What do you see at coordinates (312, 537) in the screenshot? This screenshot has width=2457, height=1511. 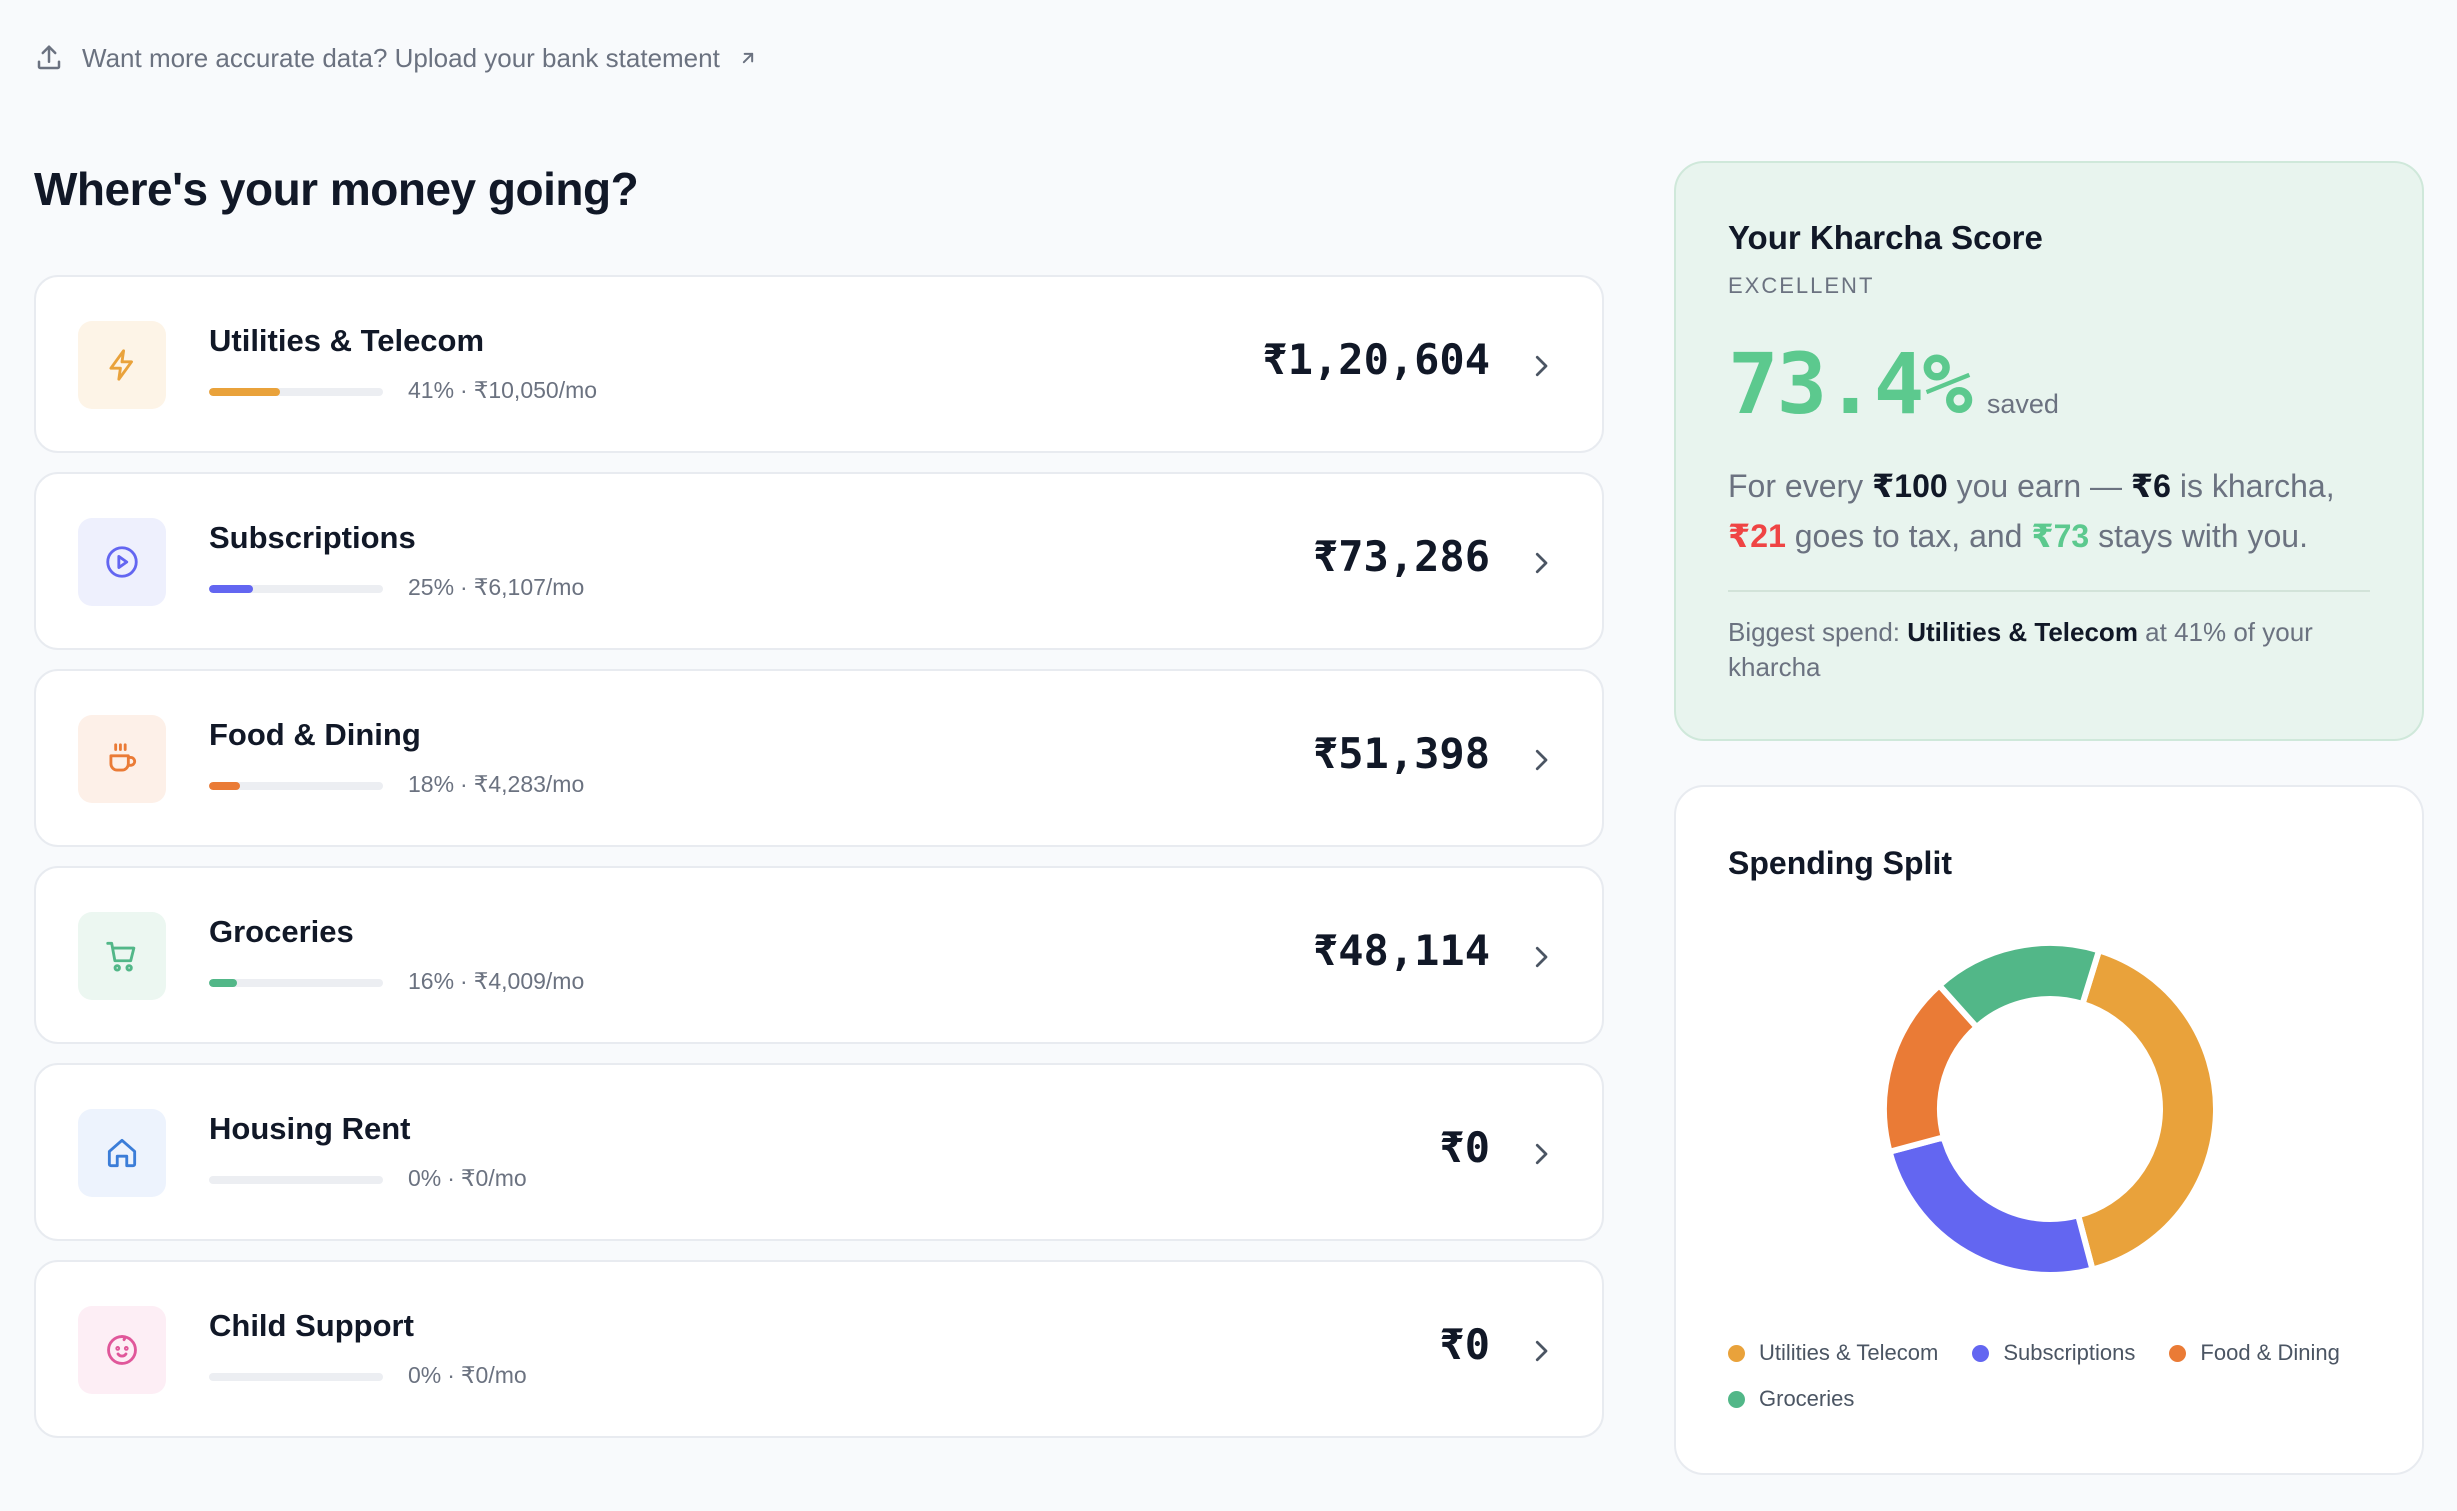 I see `category-name: Subscriptions` at bounding box center [312, 537].